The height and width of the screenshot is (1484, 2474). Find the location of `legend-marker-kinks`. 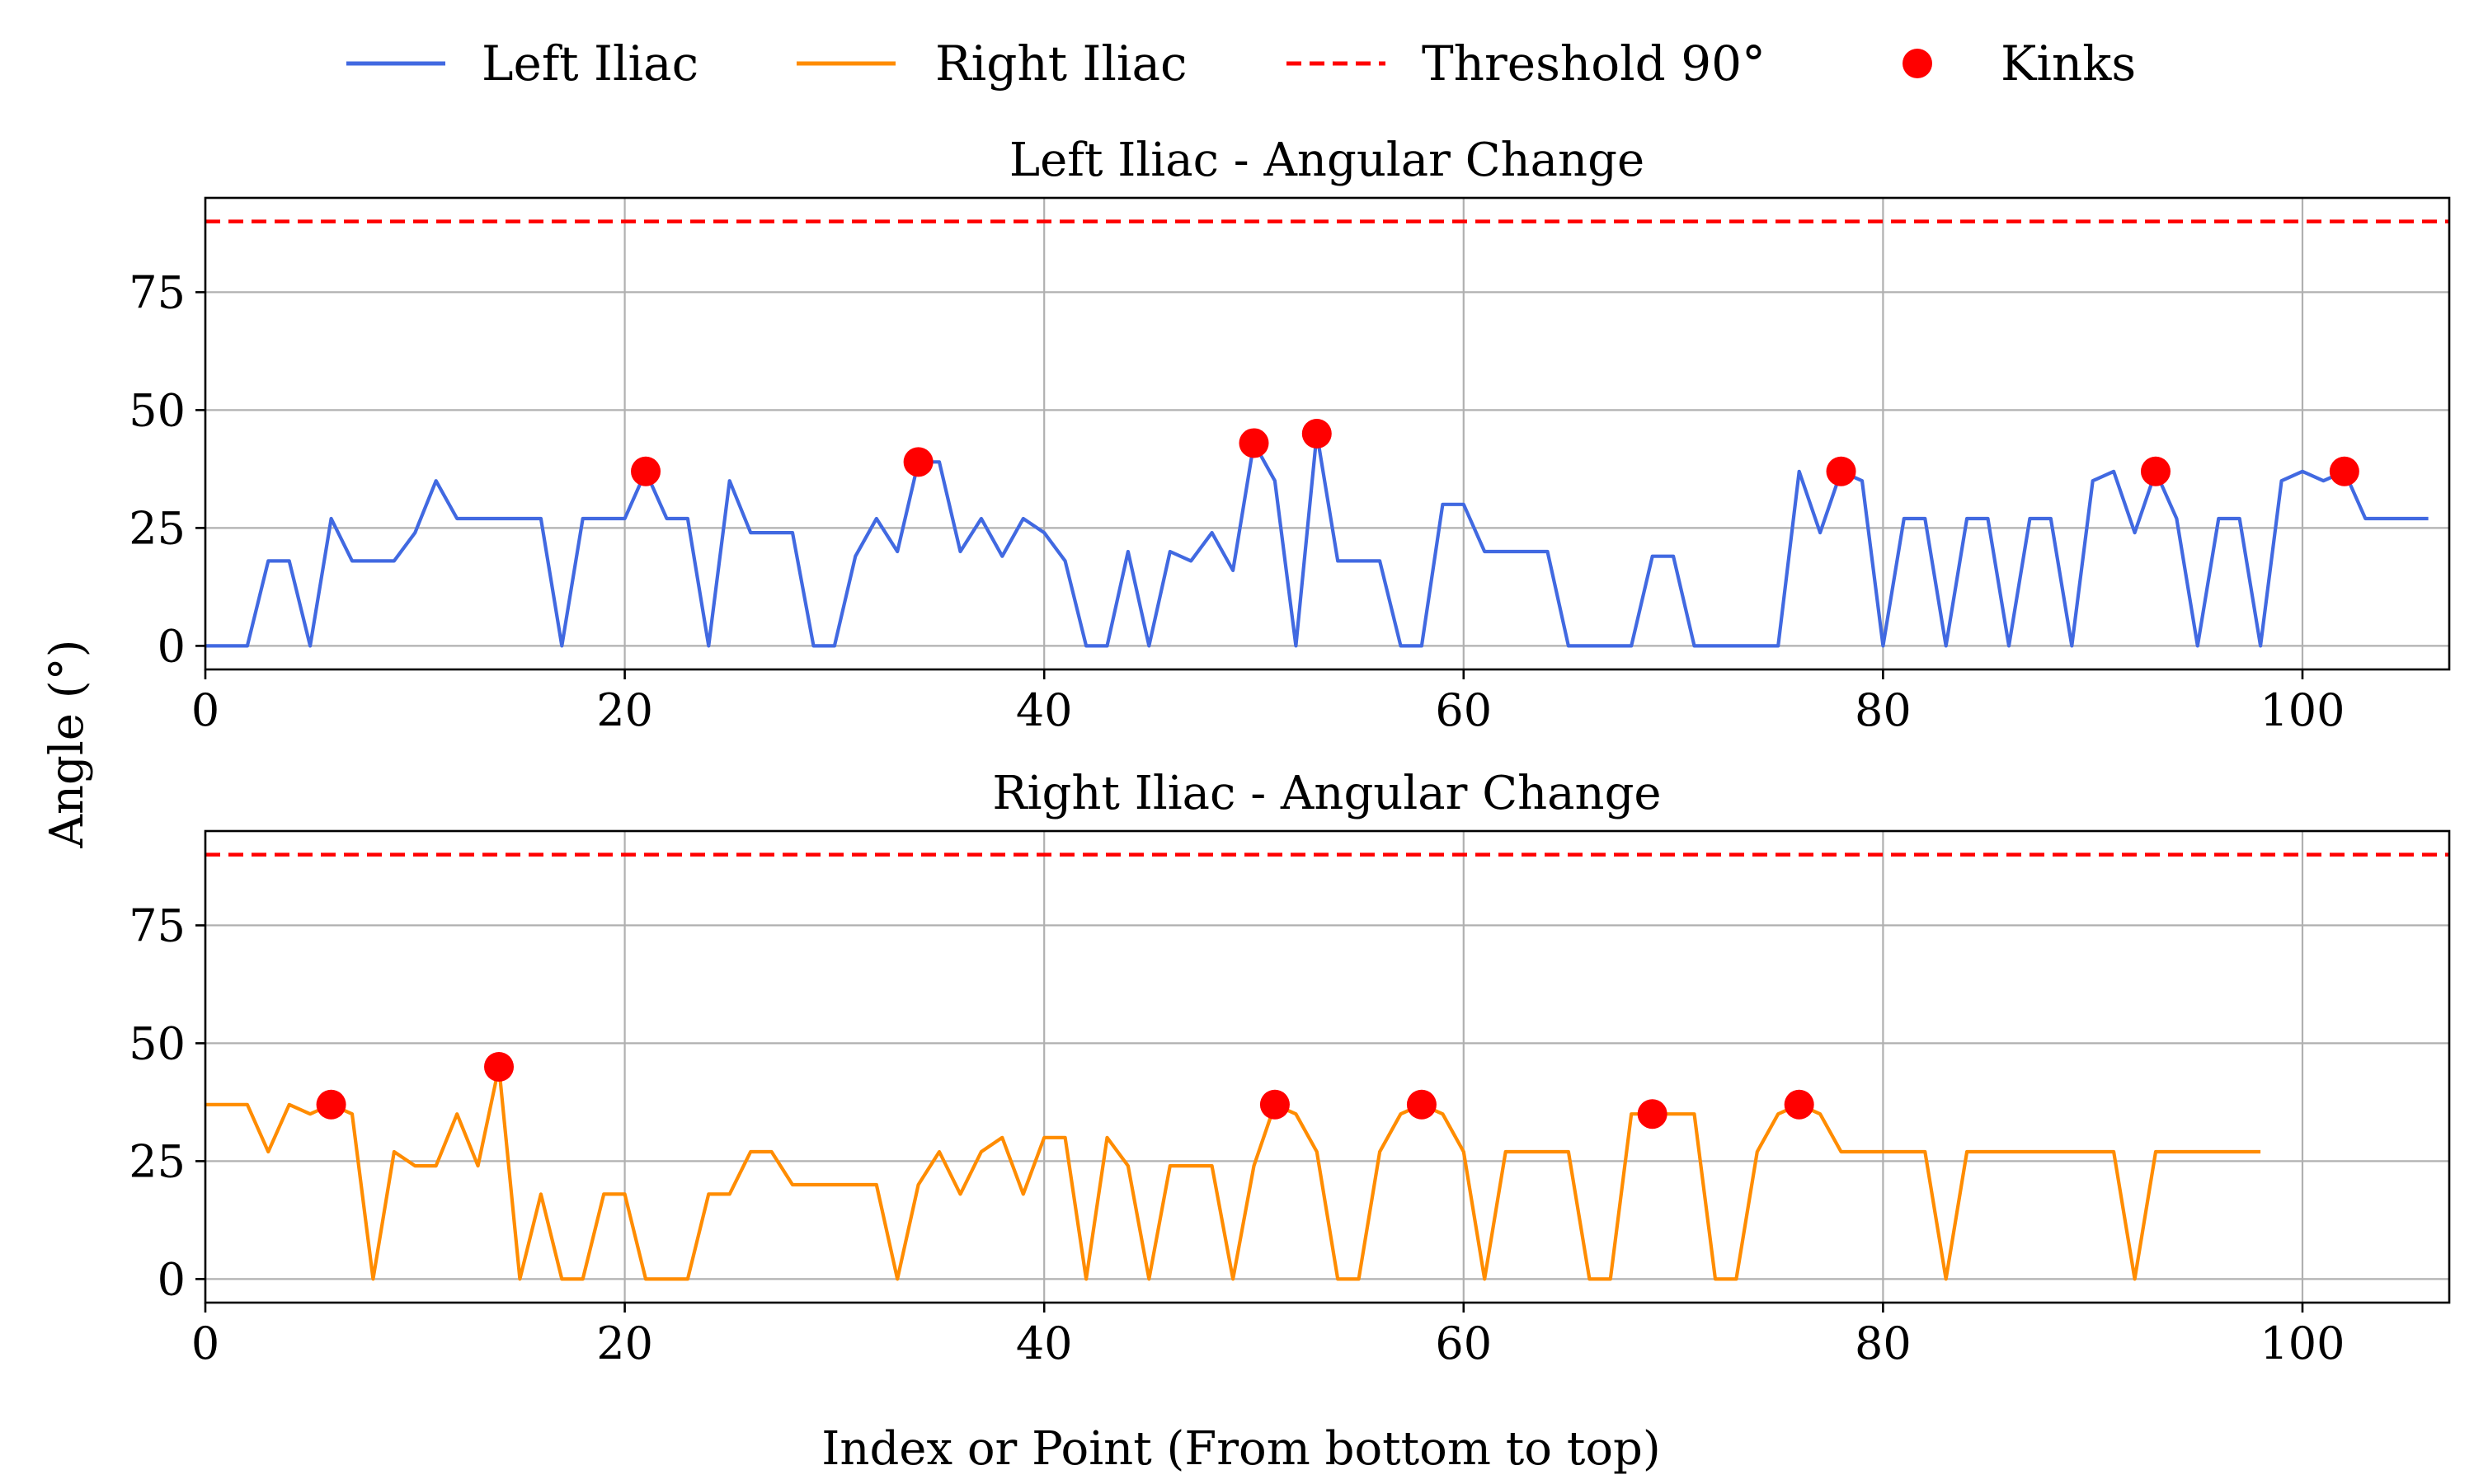

legend-marker-kinks is located at coordinates (1917, 63).